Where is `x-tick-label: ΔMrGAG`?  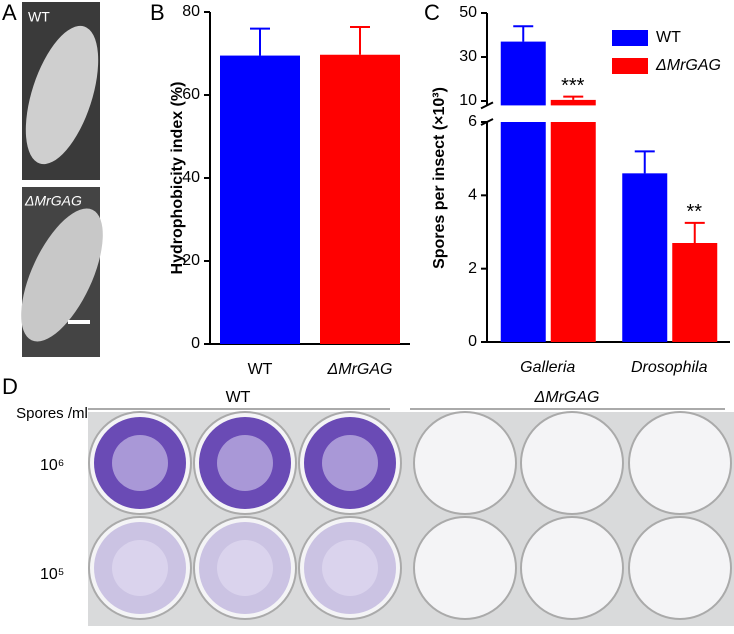
x-tick-label: ΔMrGAG is located at coordinates (360, 369).